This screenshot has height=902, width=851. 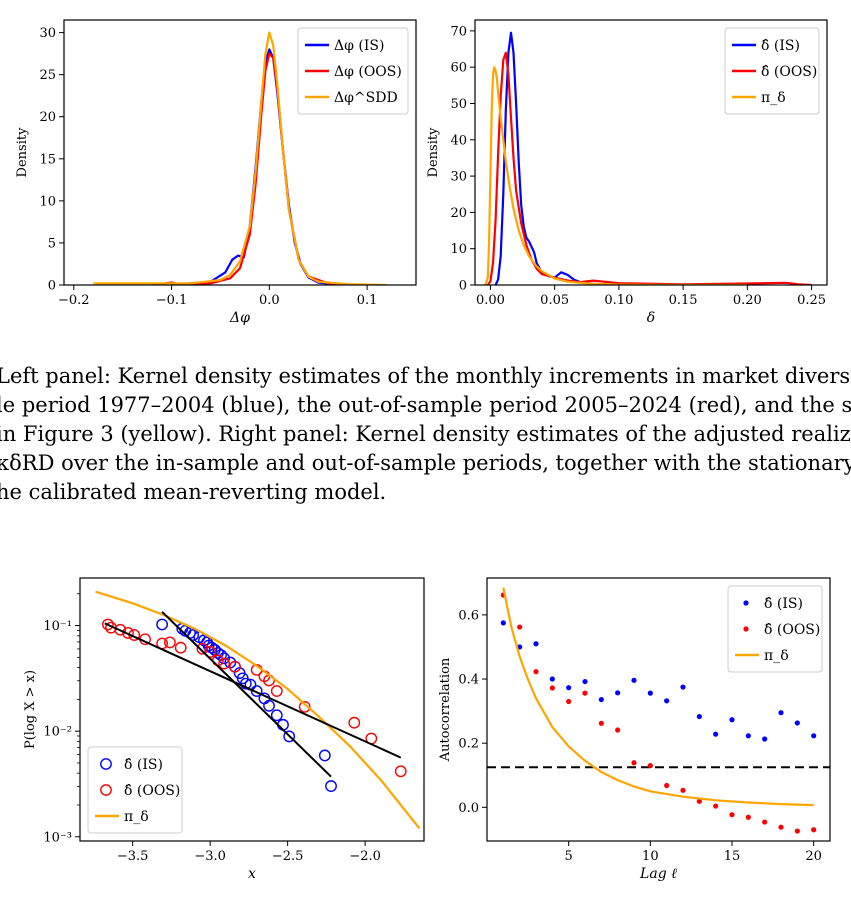 What do you see at coordinates (172, 300) in the screenshot?
I see `x-tick-label: −0.1` at bounding box center [172, 300].